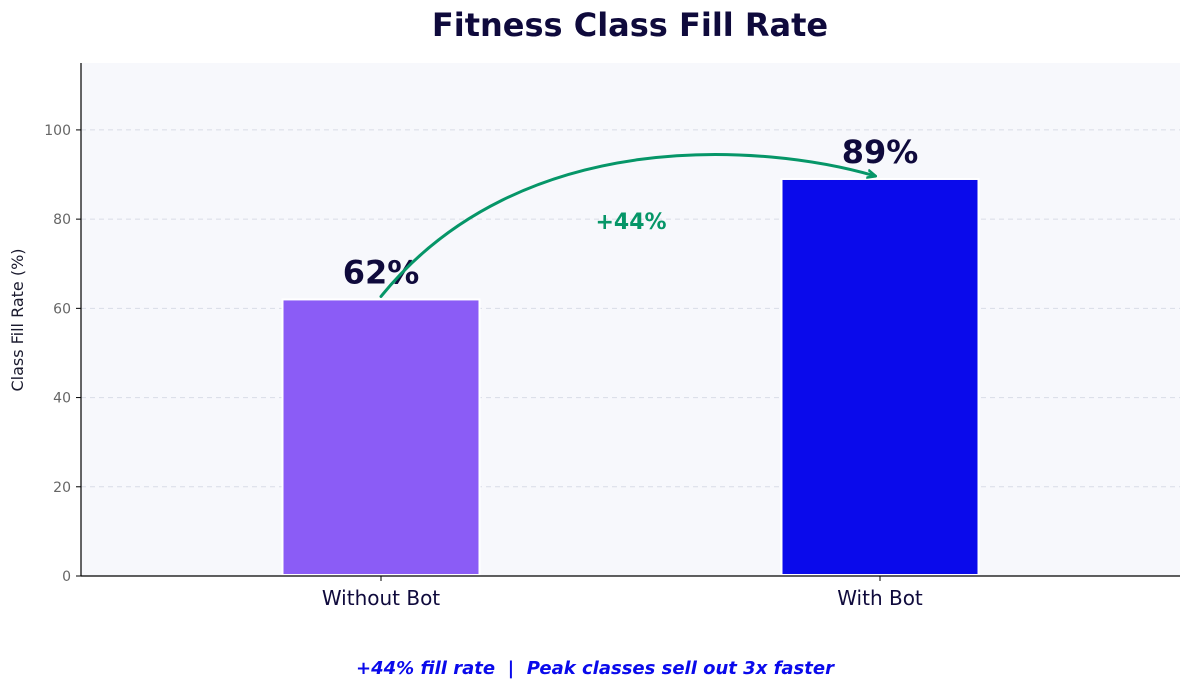 The height and width of the screenshot is (688, 1189). I want to click on y-tick-label: 80, so click(62, 220).